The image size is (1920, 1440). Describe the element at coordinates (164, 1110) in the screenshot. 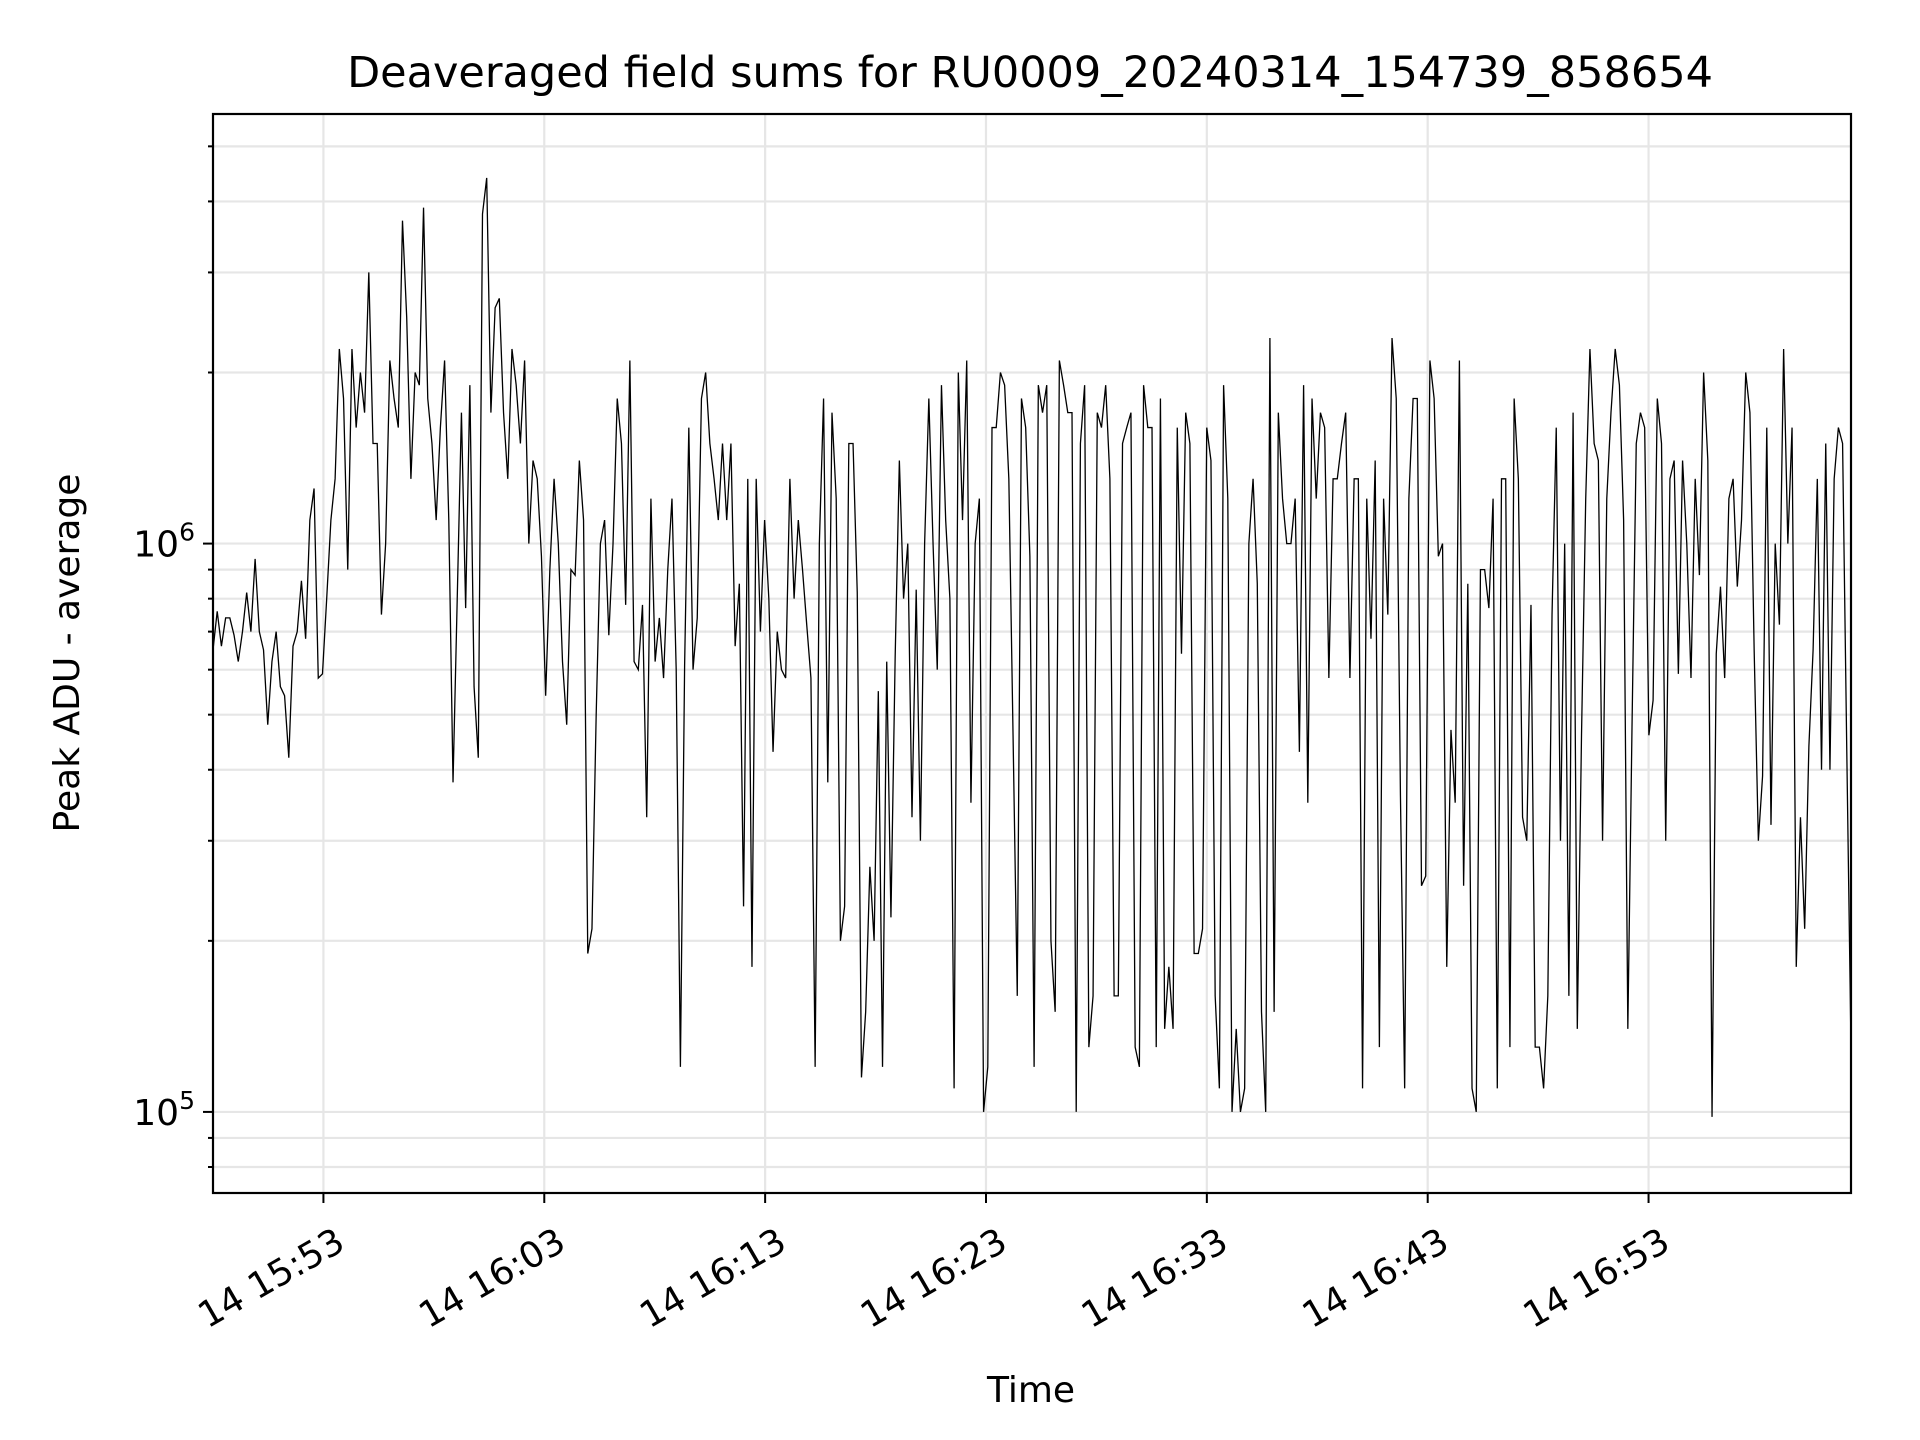

I see `y-tick-label: 10⁵` at that location.